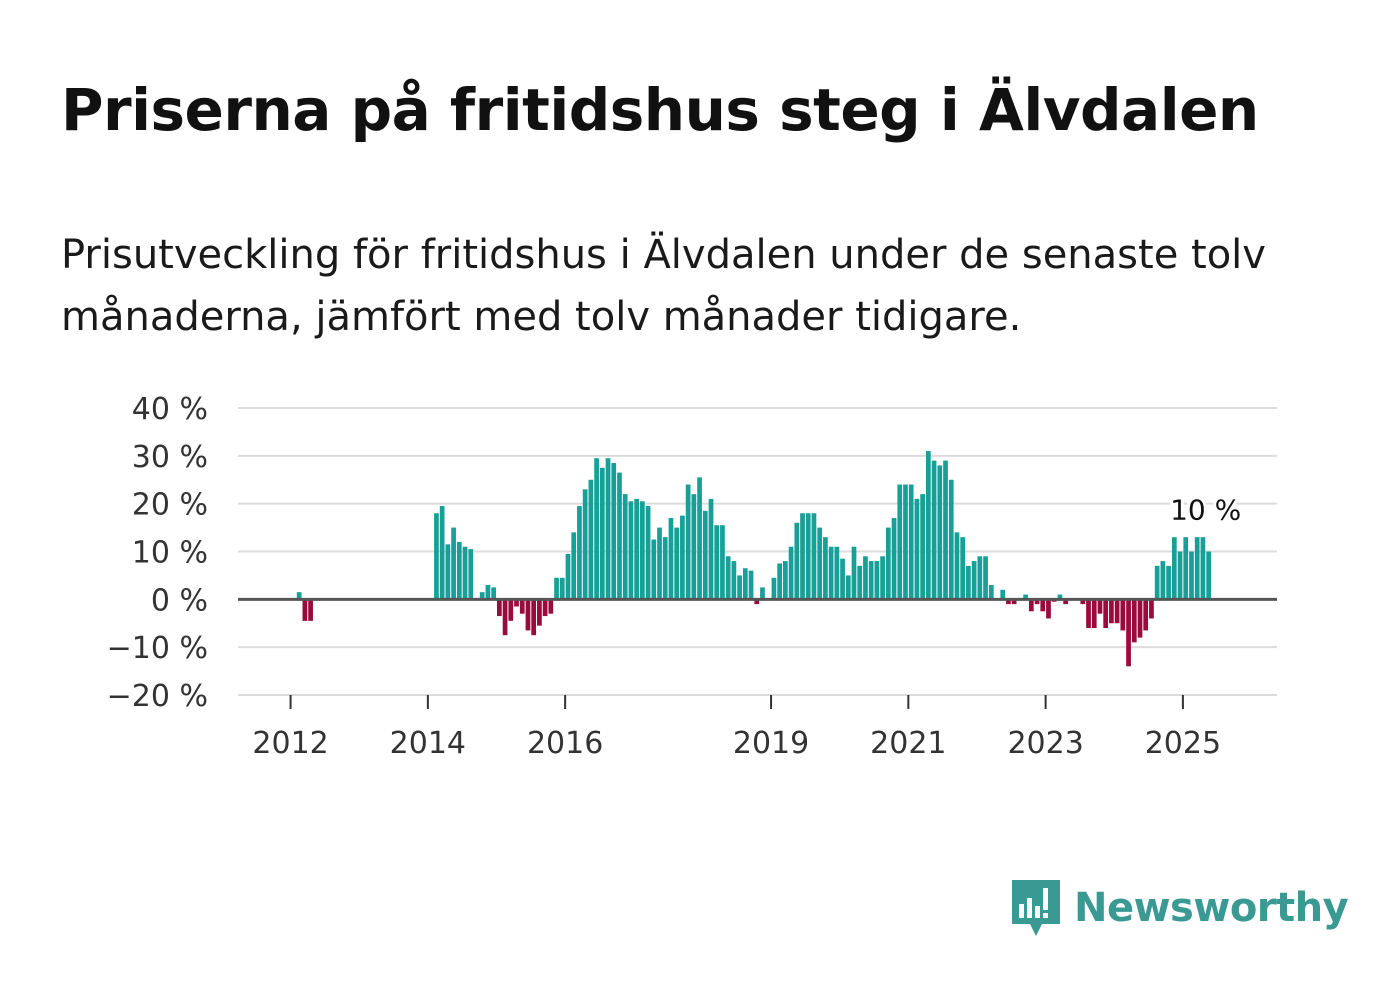 This screenshot has height=999, width=1382. I want to click on y-tick-label: −20 %, so click(157, 696).